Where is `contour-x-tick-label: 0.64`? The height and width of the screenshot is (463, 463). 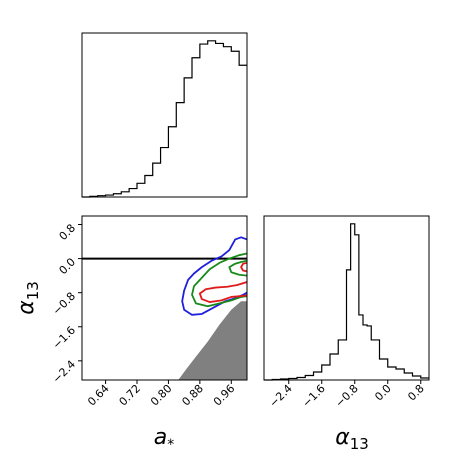
contour-x-tick-label: 0.64 is located at coordinates (98, 395).